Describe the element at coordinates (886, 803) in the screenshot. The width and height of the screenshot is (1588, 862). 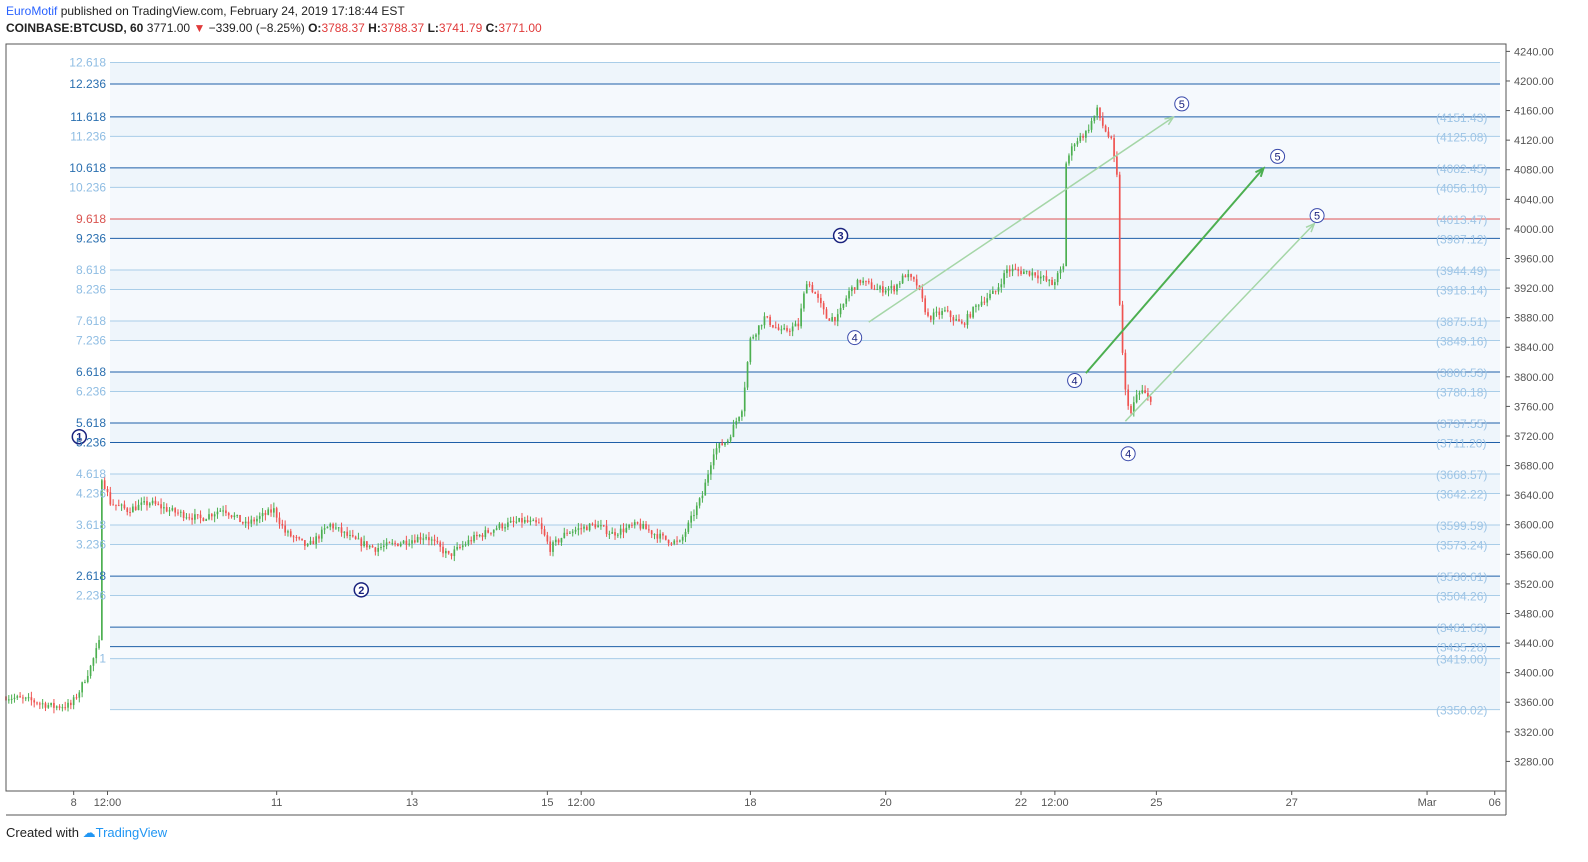
I see `x-axis-tick-label: 20` at that location.